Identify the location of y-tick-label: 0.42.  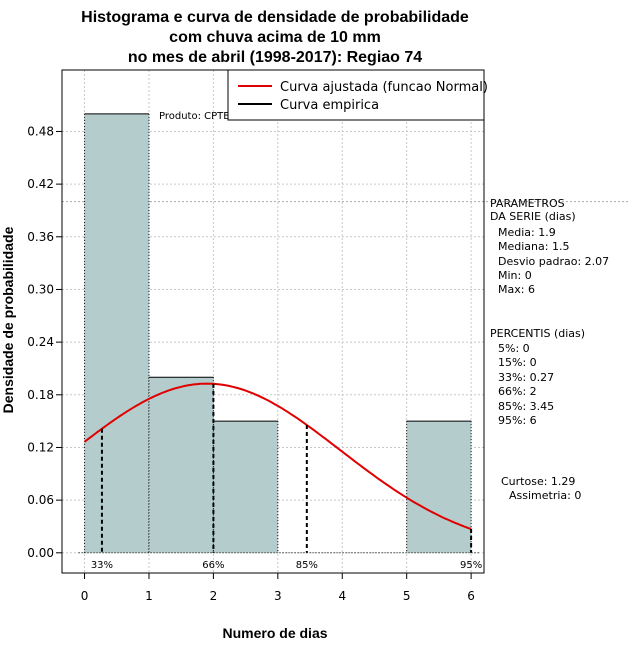
(40, 184).